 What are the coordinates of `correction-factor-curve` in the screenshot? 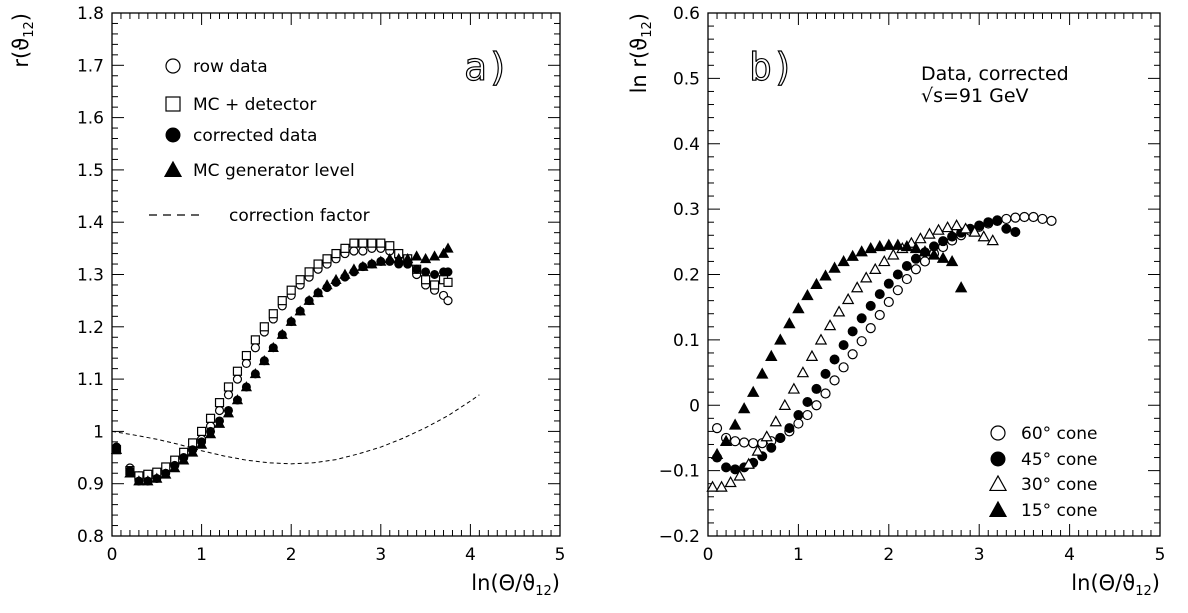 It's located at (295, 429).